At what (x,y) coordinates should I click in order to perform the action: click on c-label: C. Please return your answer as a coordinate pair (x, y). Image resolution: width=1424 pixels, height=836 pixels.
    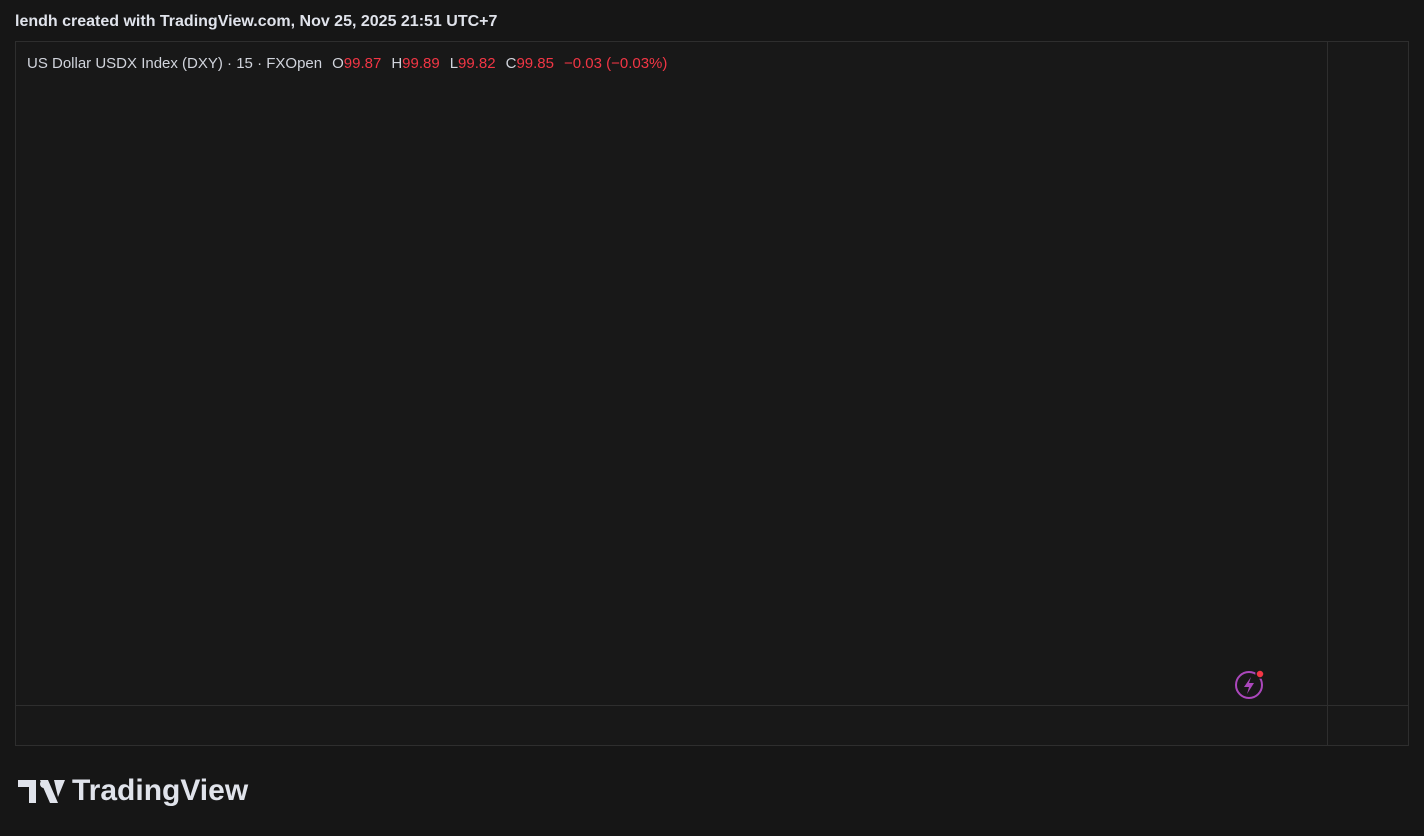
    Looking at the image, I should click on (511, 63).